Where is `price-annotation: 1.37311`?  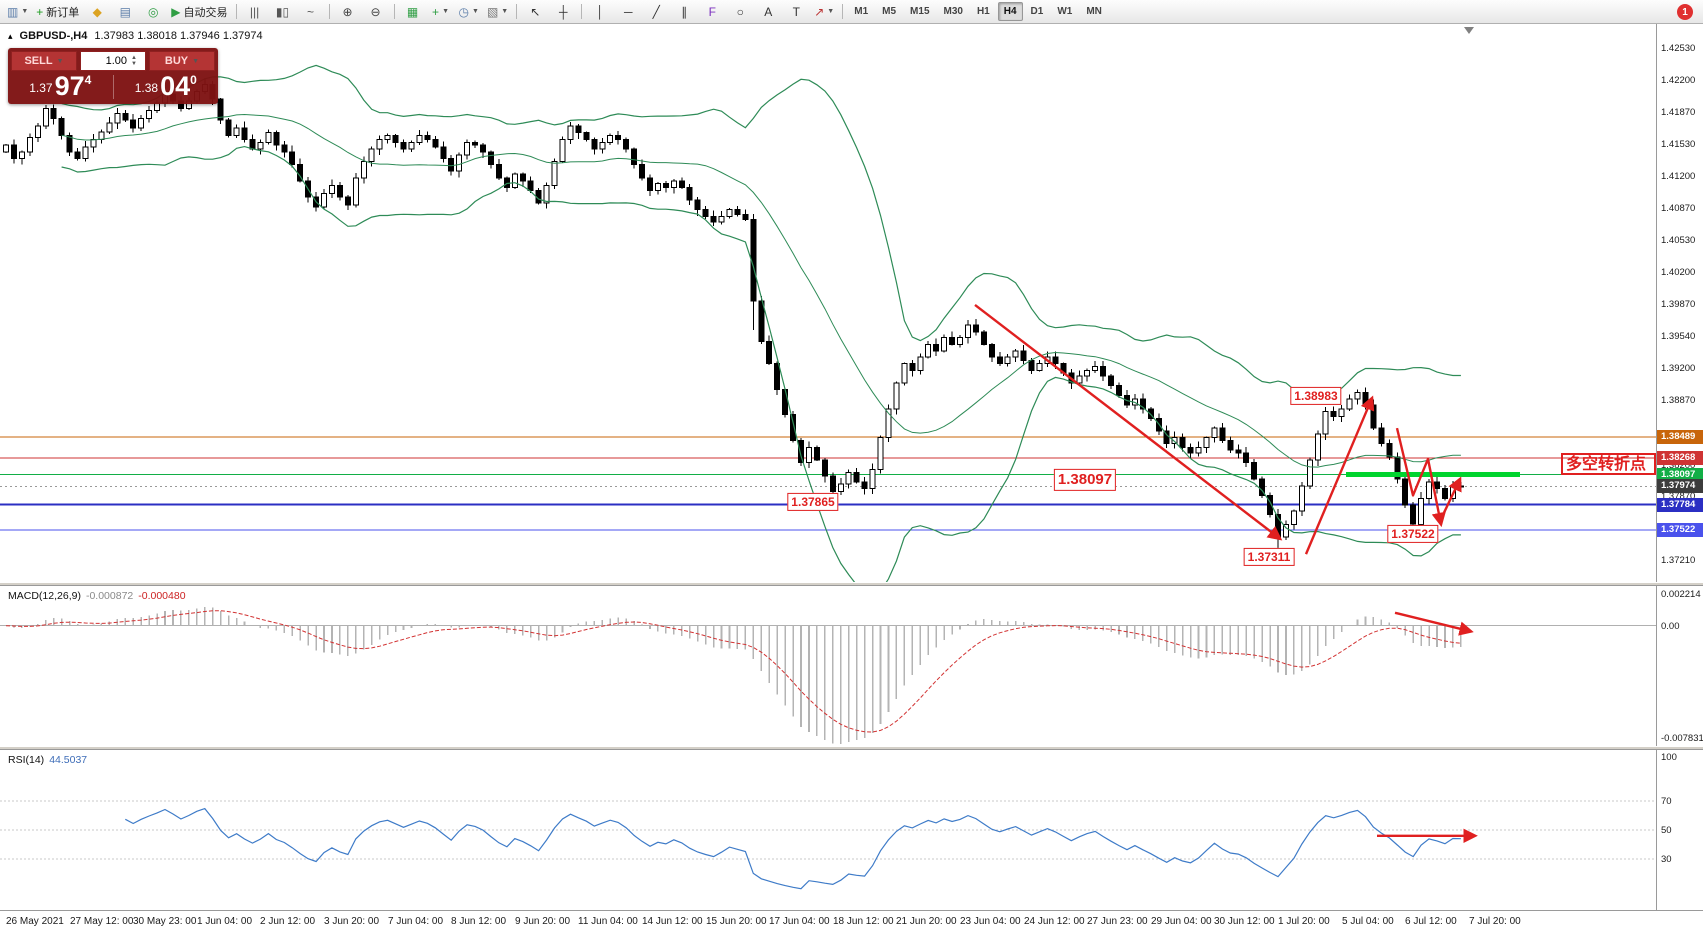 price-annotation: 1.37311 is located at coordinates (1269, 557).